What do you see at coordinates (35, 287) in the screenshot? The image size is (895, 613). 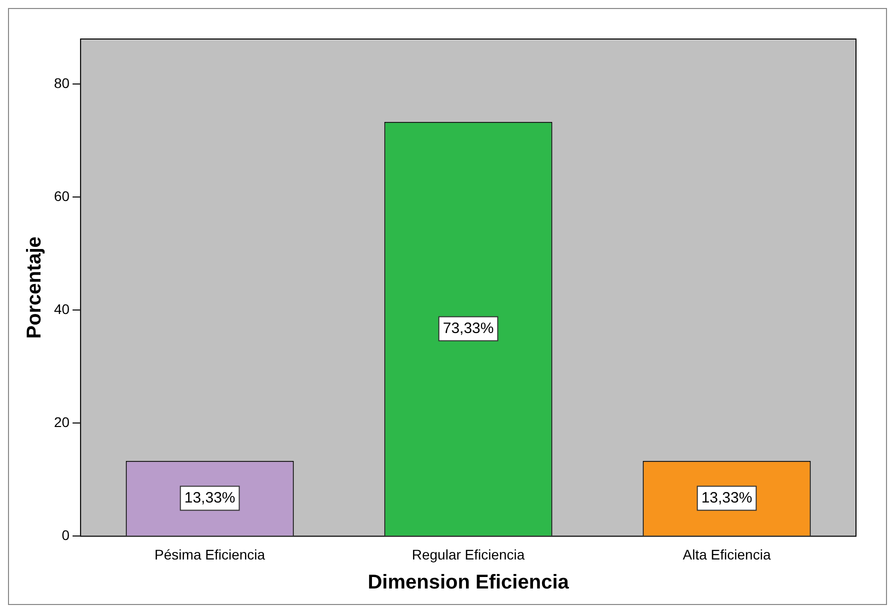 I see `y-axis-title: Porcentaje` at bounding box center [35, 287].